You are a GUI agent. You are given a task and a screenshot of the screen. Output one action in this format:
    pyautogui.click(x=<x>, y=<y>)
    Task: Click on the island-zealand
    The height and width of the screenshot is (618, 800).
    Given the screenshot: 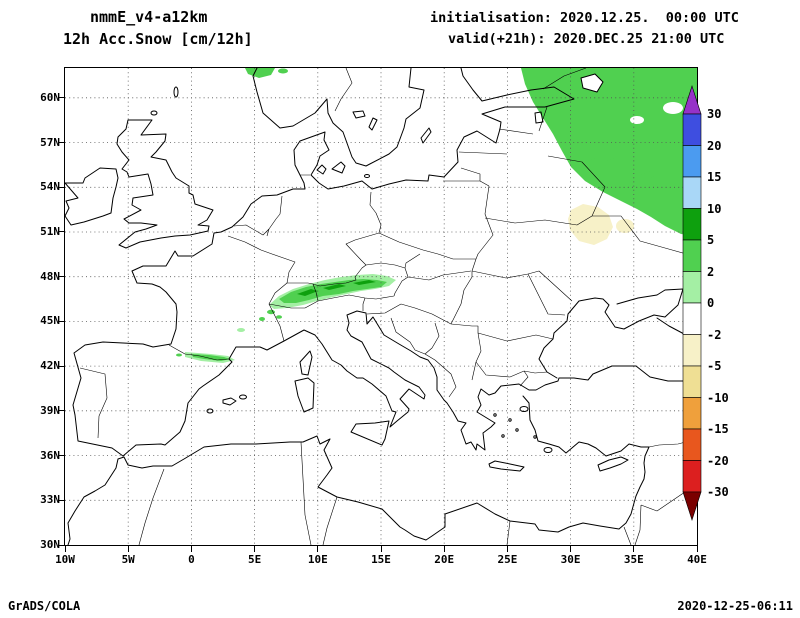 What is the action you would take?
    pyautogui.click(x=338, y=167)
    